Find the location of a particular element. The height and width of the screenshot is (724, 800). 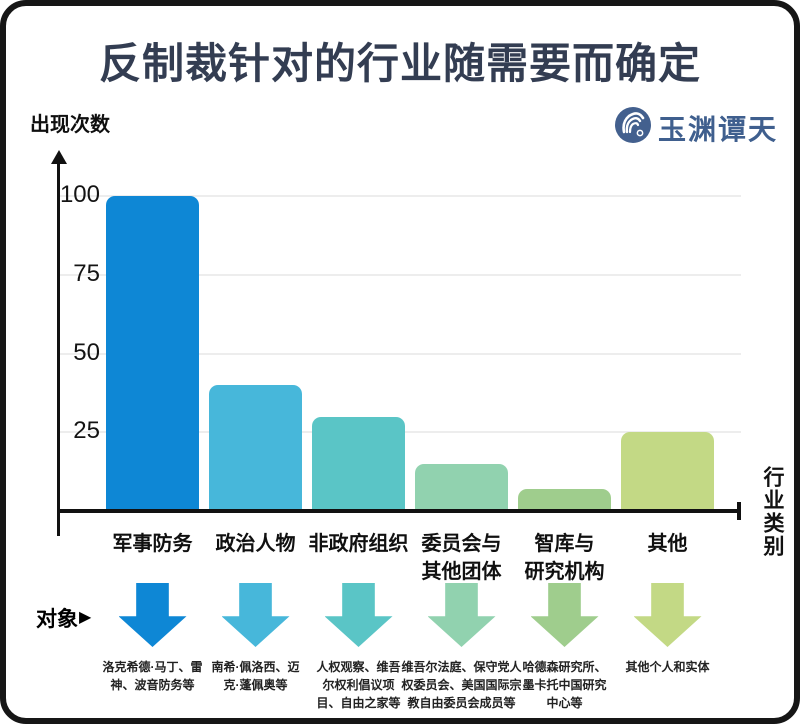

x-category-label: 军事防务 is located at coordinates (152, 544).